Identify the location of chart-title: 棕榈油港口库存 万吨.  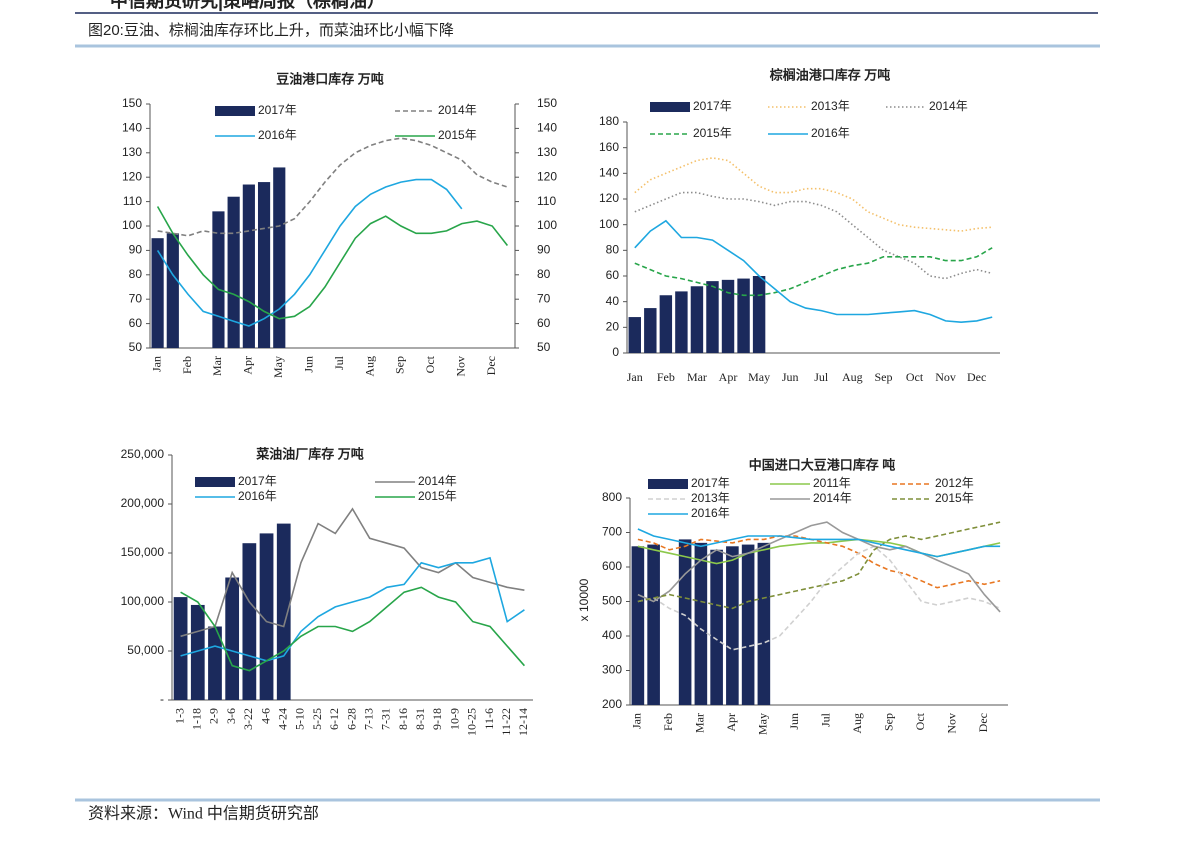
(830, 74).